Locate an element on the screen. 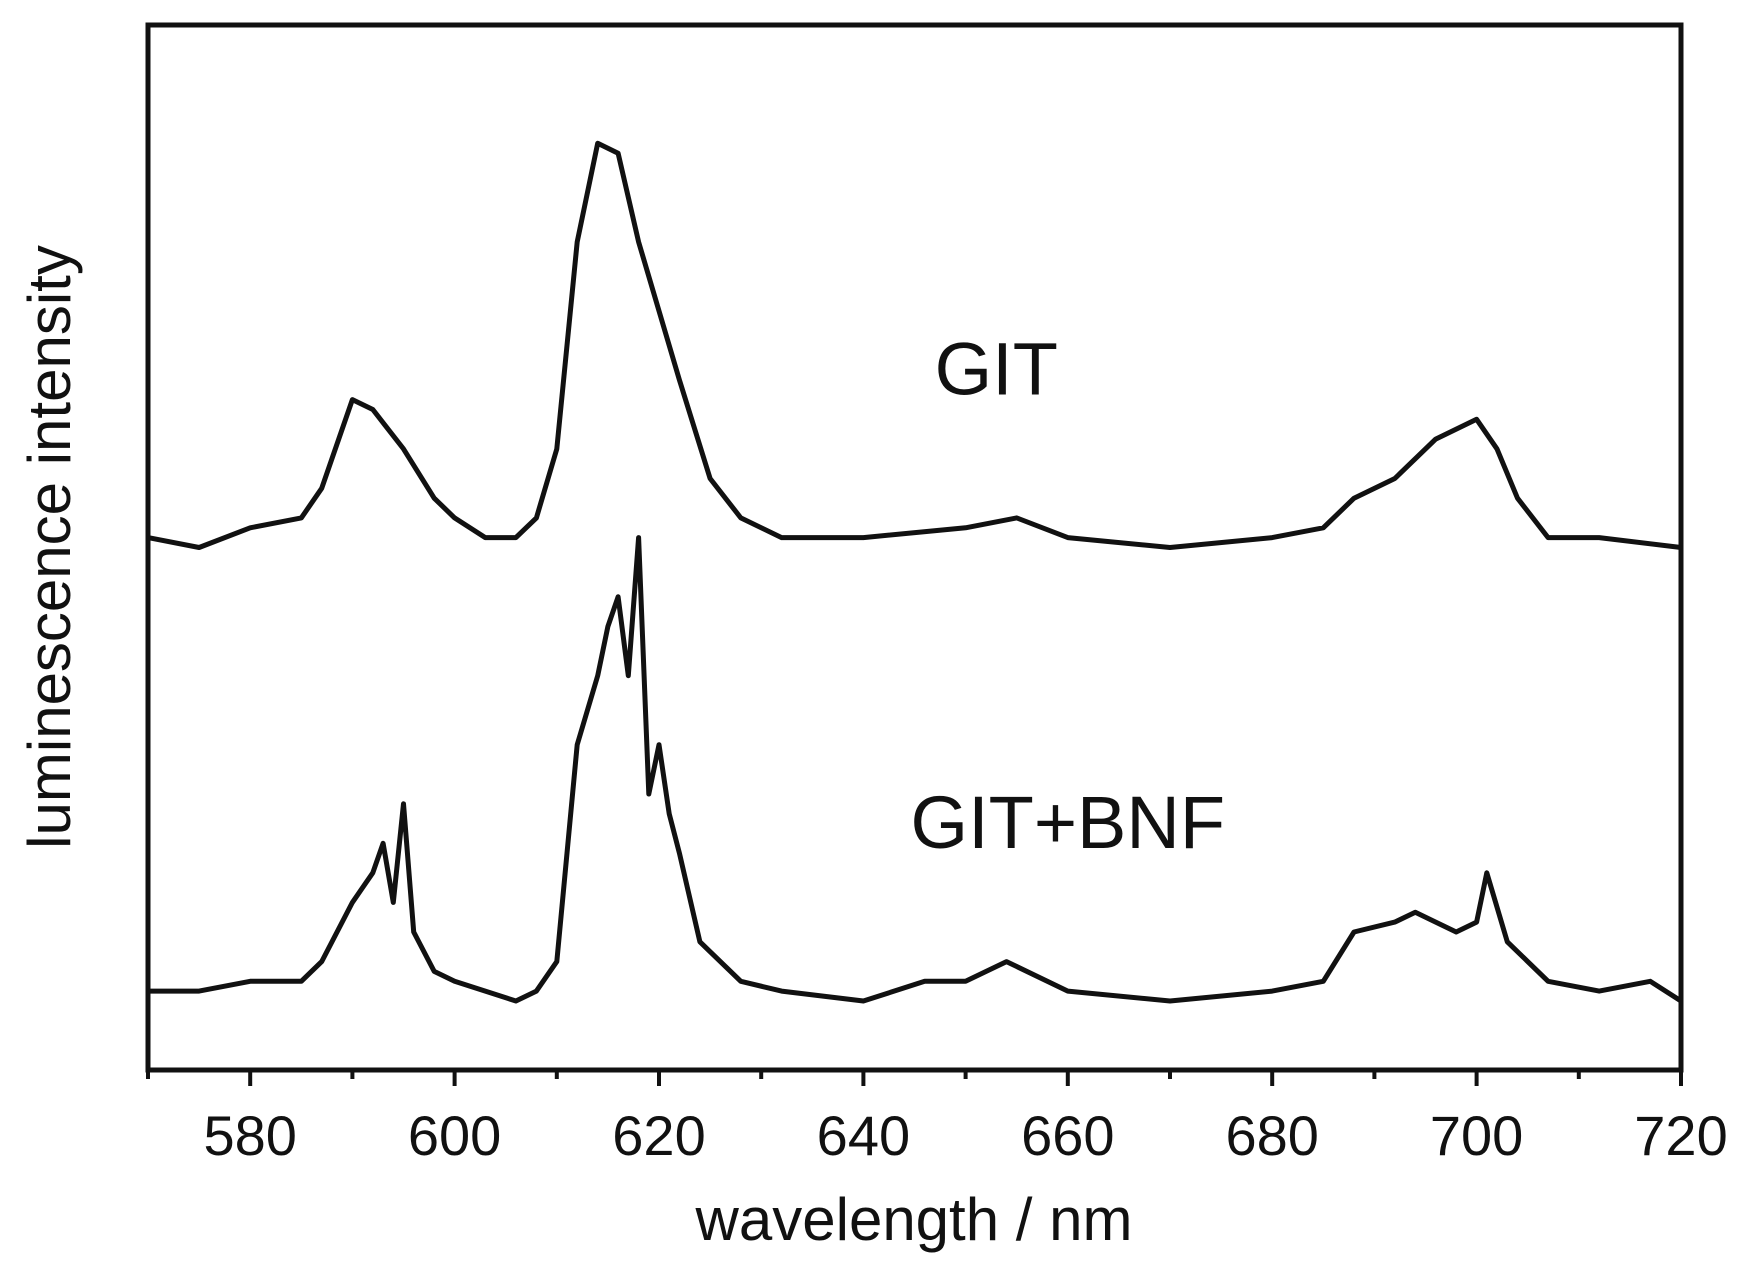 The height and width of the screenshot is (1265, 1752). y-axis-label: luminescence intensity is located at coordinates (49, 547).